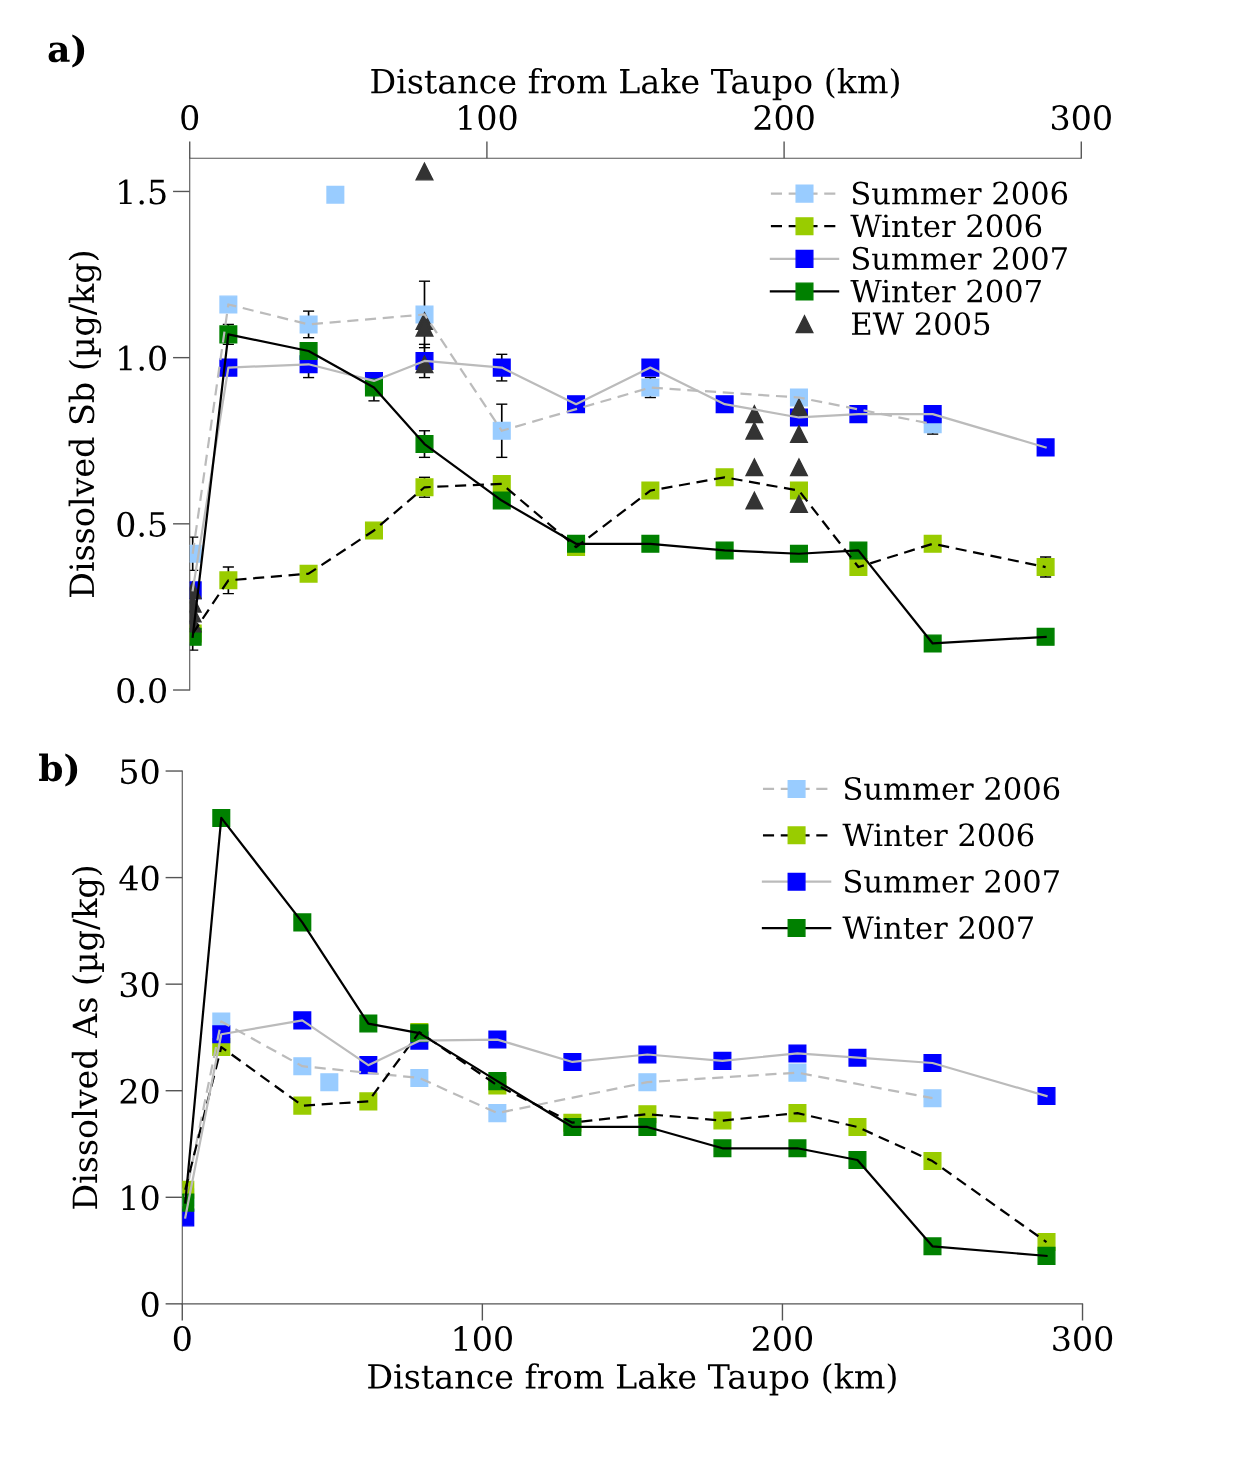 The image size is (1240, 1465). Describe the element at coordinates (142, 358) in the screenshot. I see `y-tick-label: 1.0` at that location.